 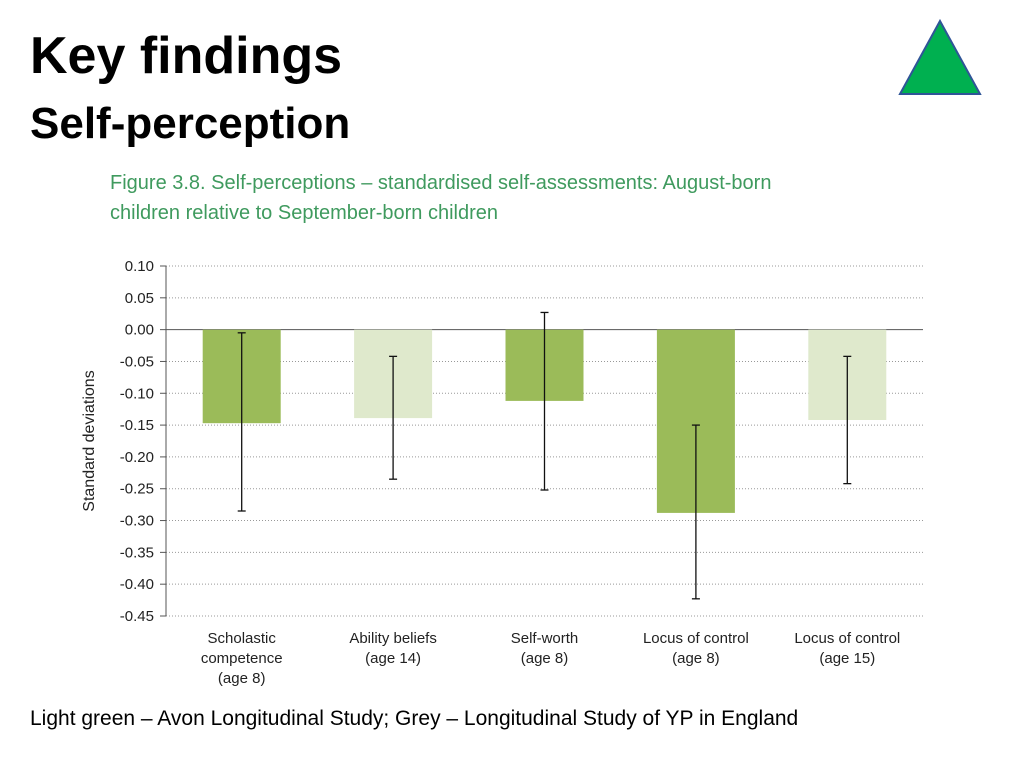 I want to click on x-tick-label-line: (age 14), so click(x=393, y=658).